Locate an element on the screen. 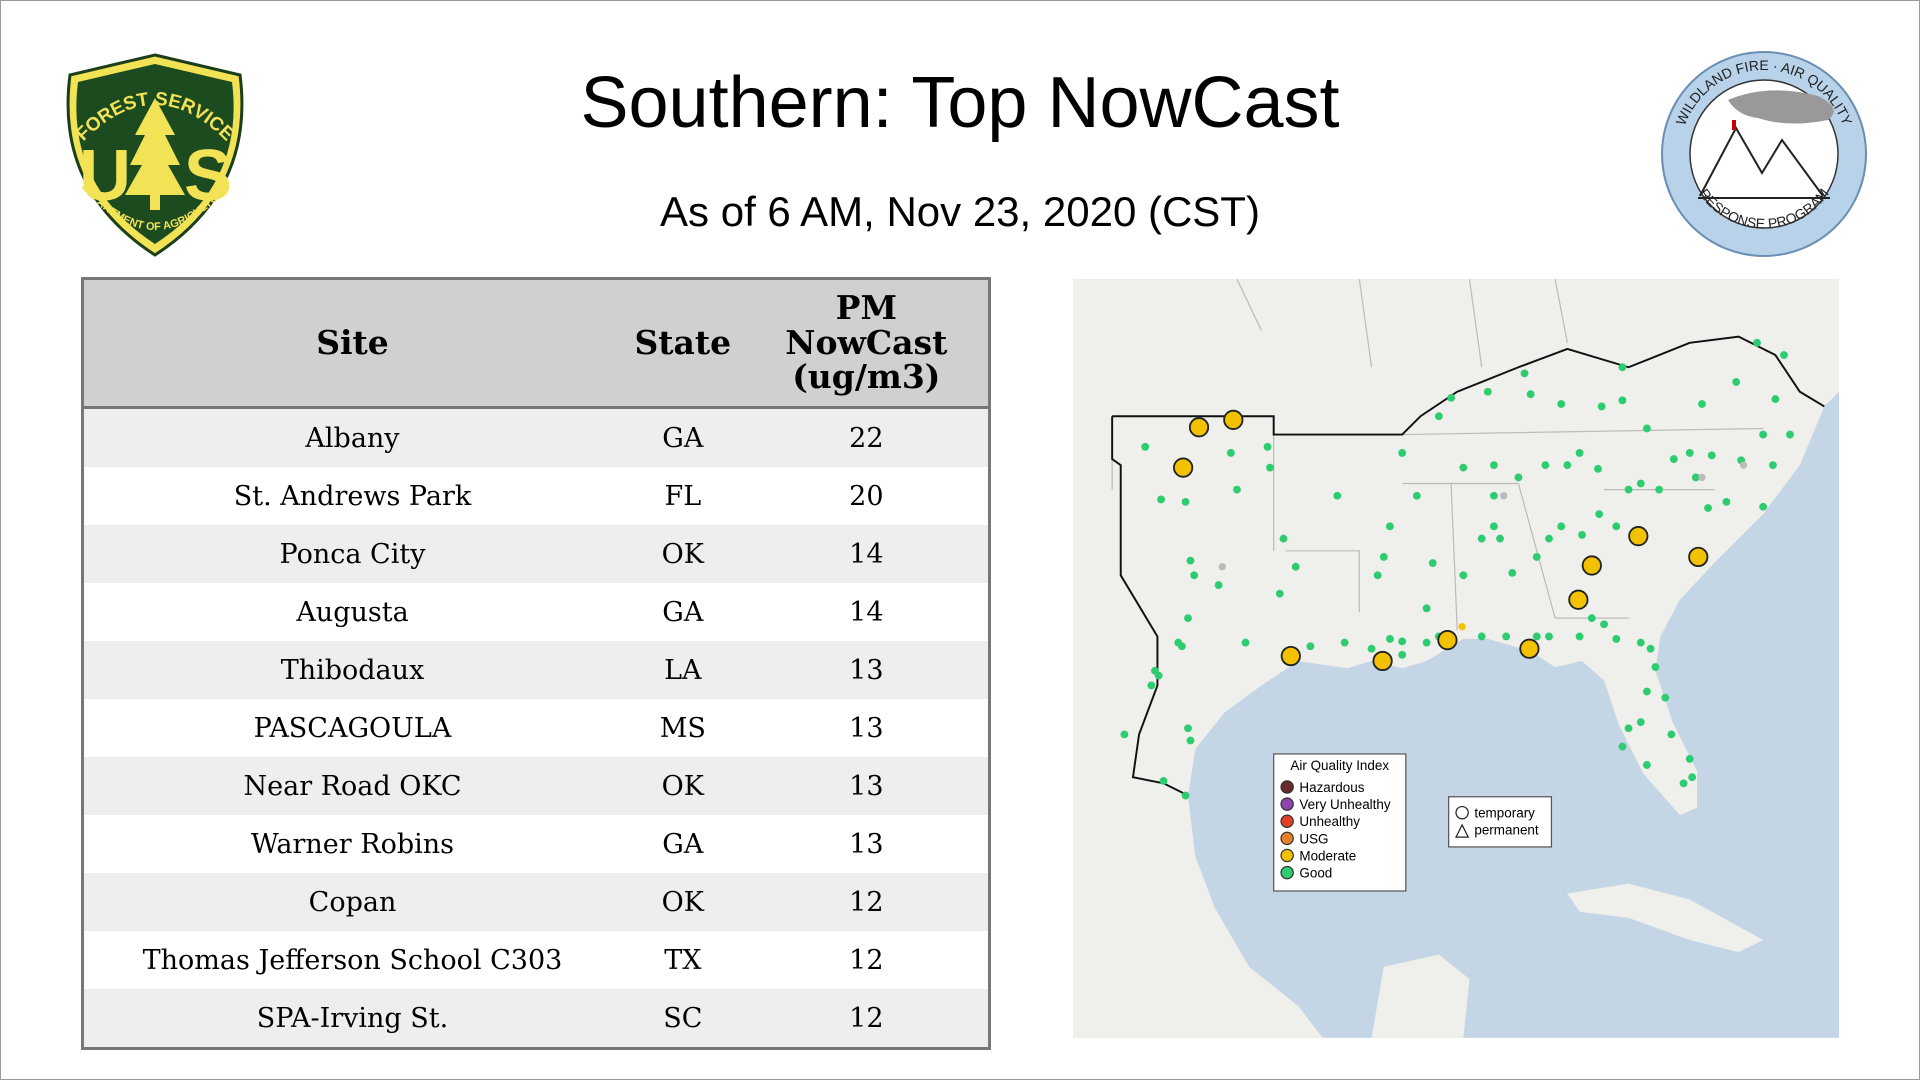 Image resolution: width=1920 pixels, height=1080 pixels. legend-label: Good is located at coordinates (1315, 873).